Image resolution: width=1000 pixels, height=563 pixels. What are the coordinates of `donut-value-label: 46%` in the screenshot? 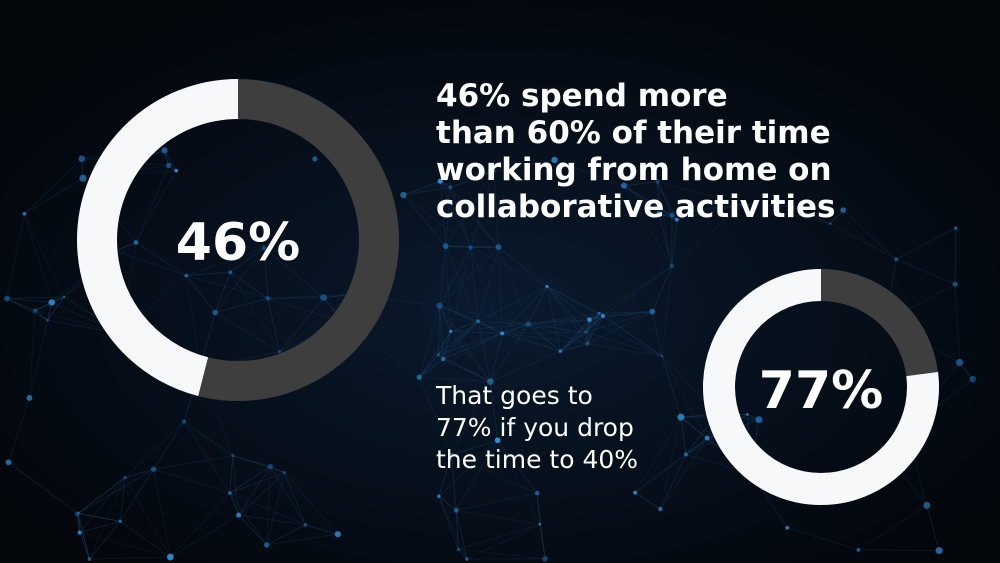 It's located at (238, 243).